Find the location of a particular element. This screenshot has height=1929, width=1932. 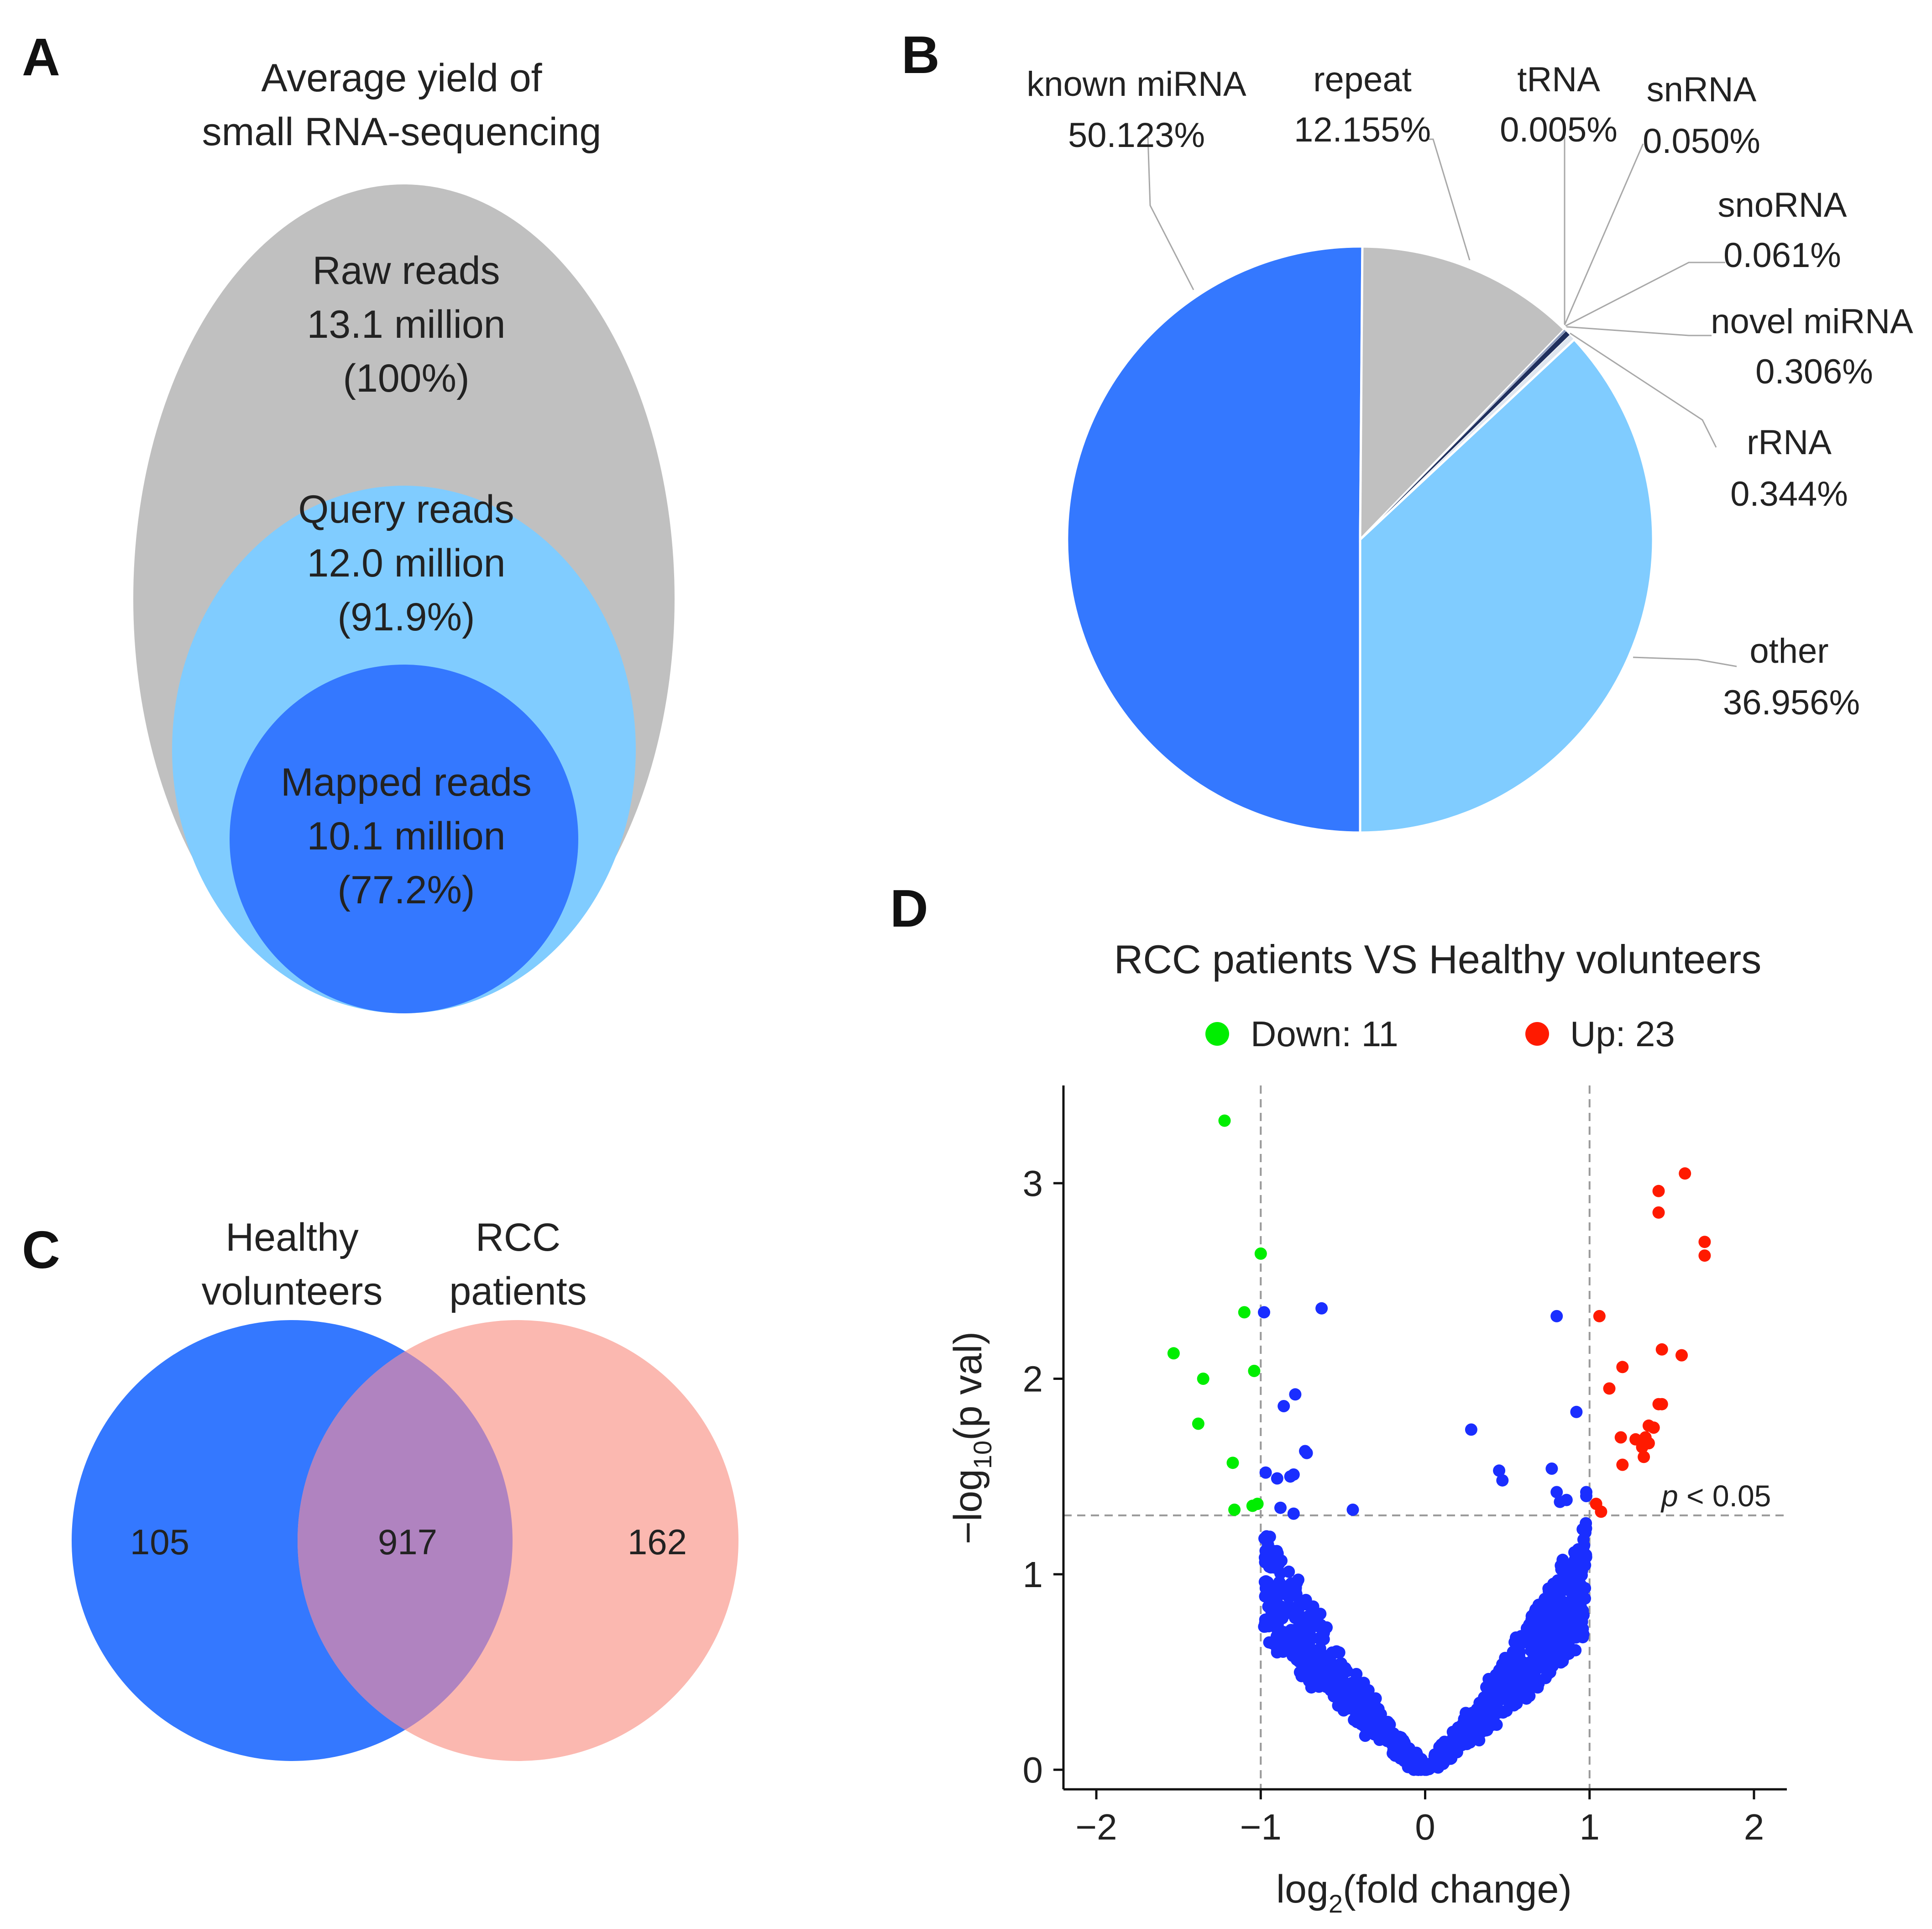

pie-slice-other is located at coordinates (1507, 586).